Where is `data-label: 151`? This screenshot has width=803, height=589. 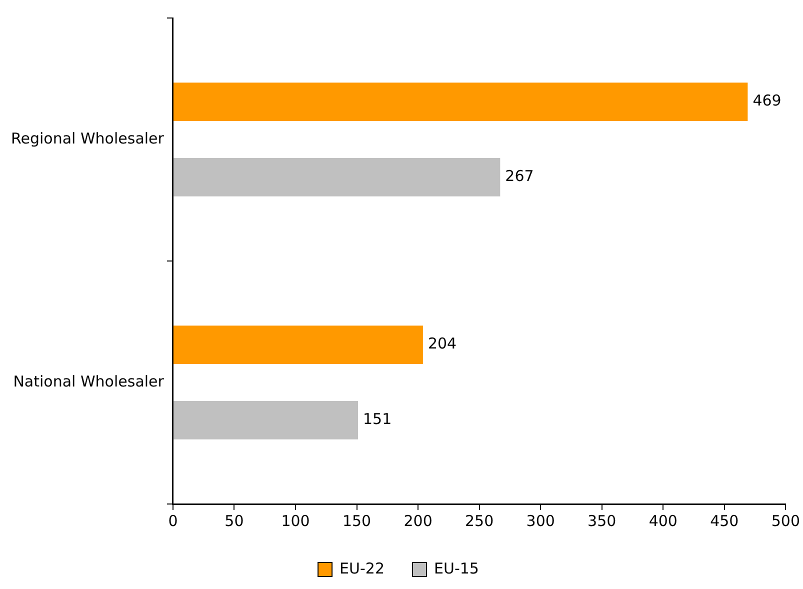
data-label: 151 is located at coordinates (377, 419).